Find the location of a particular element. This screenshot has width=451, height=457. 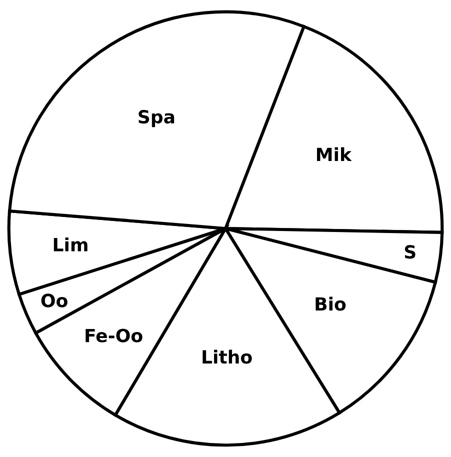

slice-label: Lim is located at coordinates (71, 244).